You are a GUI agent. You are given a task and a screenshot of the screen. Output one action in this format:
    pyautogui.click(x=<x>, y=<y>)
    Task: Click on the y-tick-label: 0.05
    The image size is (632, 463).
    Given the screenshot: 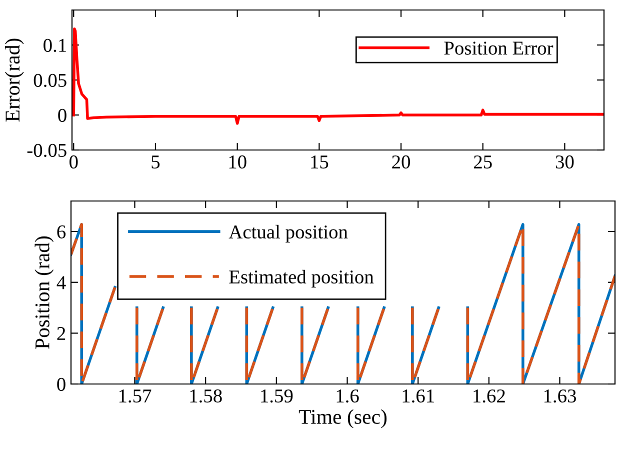 What is the action you would take?
    pyautogui.click(x=50, y=81)
    